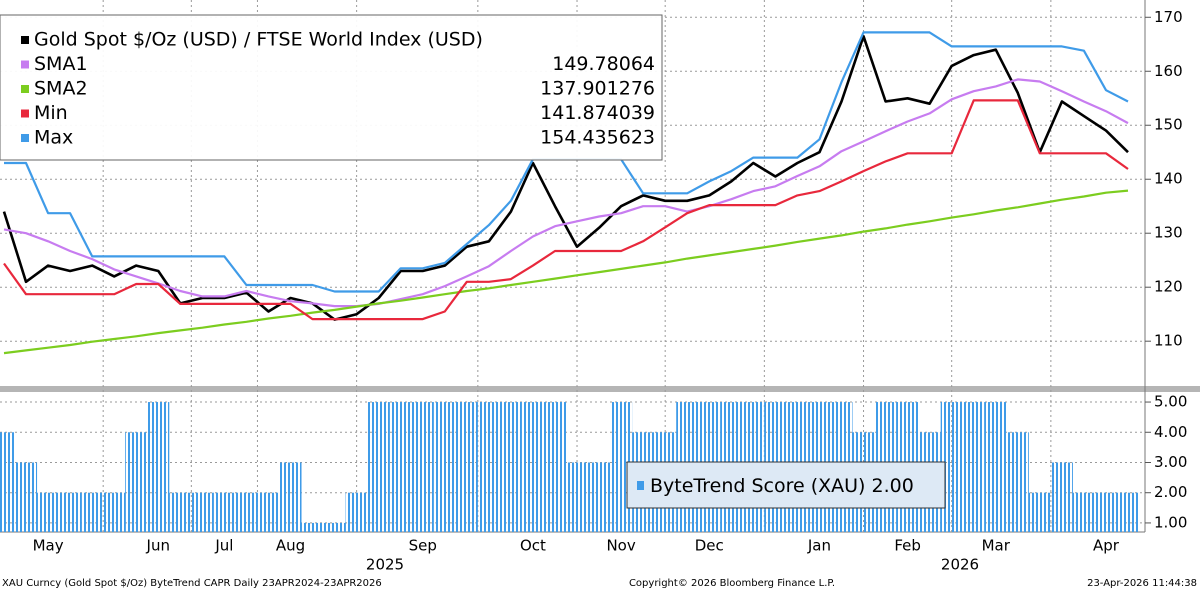  Describe the element at coordinates (385, 565) in the screenshot. I see `year-label: 2025` at that location.